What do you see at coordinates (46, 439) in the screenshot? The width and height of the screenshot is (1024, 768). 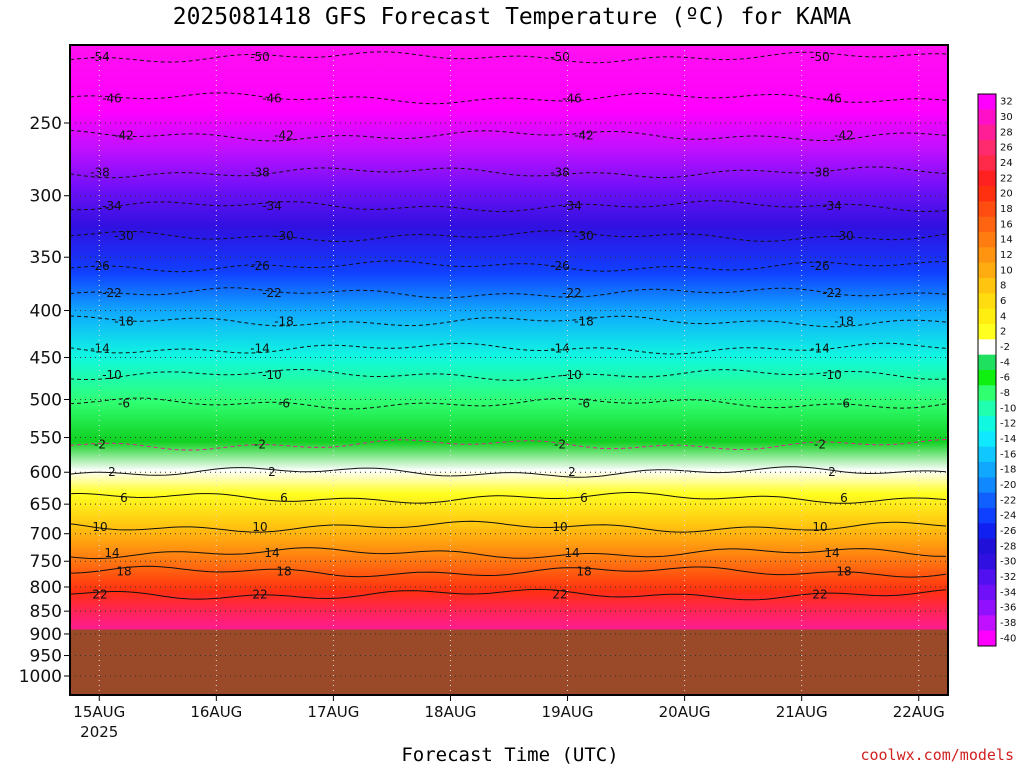 I see `y-tick-label: 550` at bounding box center [46, 439].